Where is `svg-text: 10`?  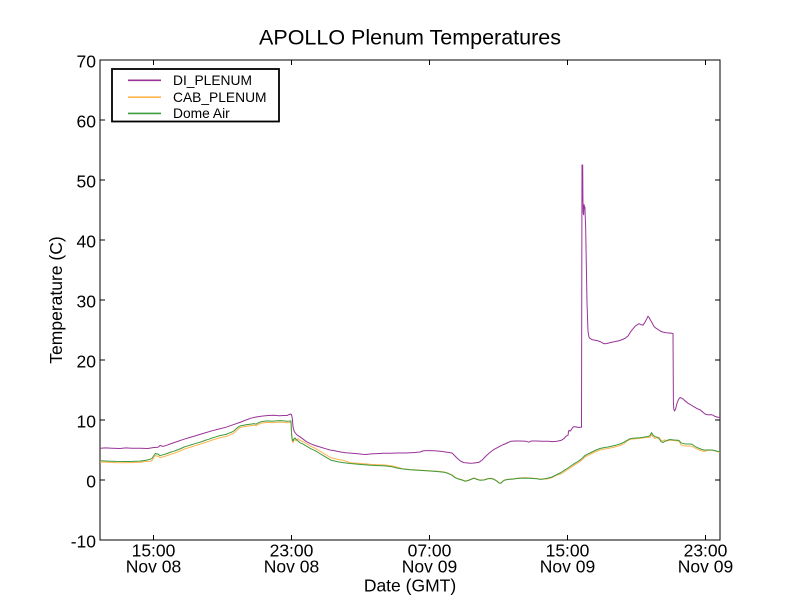
svg-text: 10 is located at coordinates (87, 421).